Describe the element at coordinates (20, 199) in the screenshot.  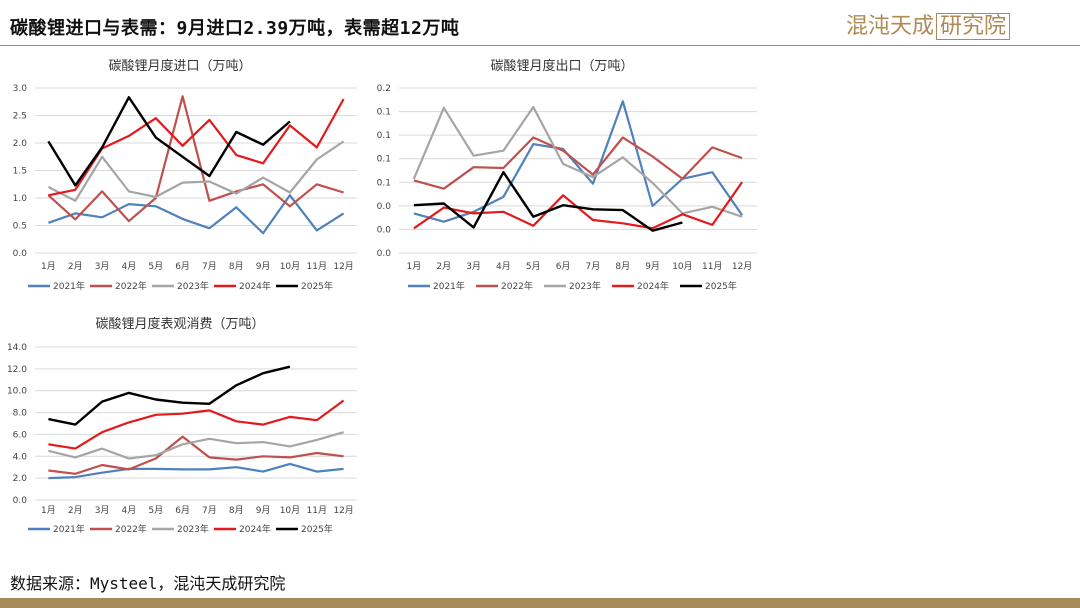
I see `y-tick-label: 1.0` at that location.